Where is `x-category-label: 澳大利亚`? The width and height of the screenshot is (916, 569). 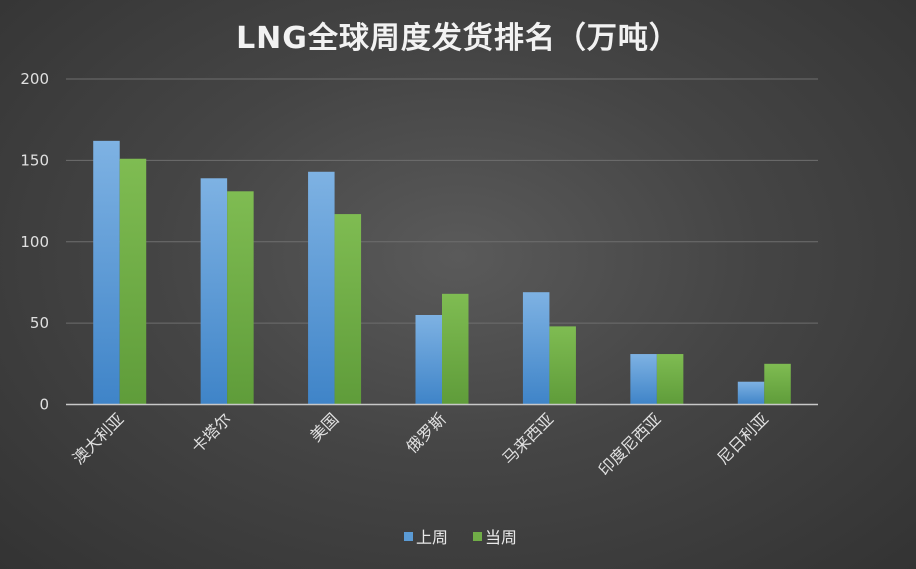 x-category-label: 澳大利亚 is located at coordinates (98, 438).